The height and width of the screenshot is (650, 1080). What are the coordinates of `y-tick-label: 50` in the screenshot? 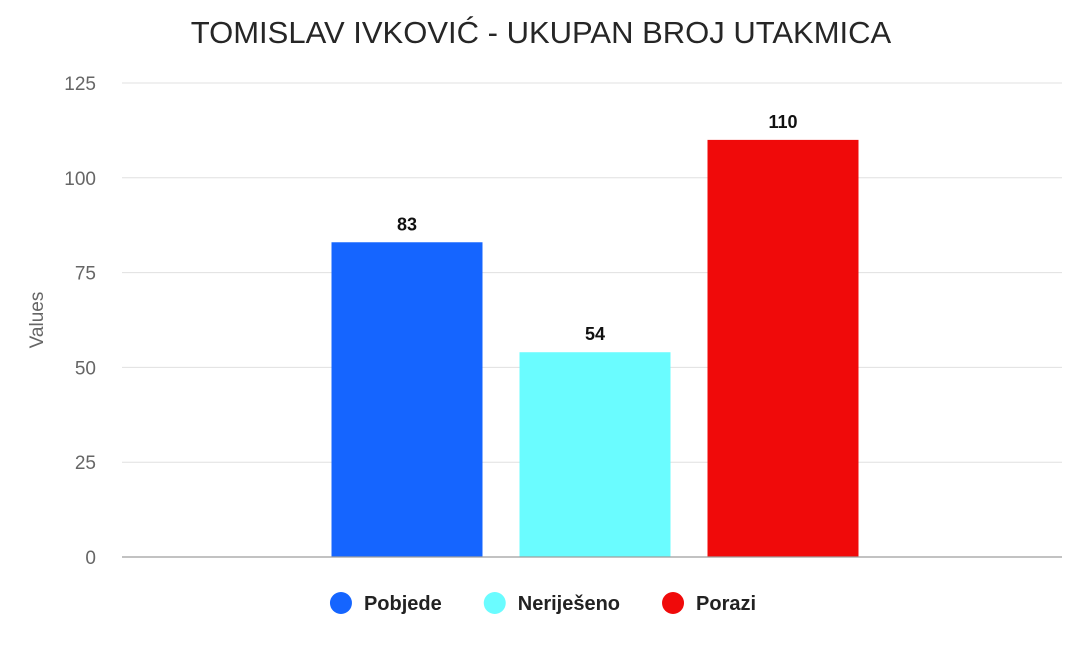 It's located at (85, 368).